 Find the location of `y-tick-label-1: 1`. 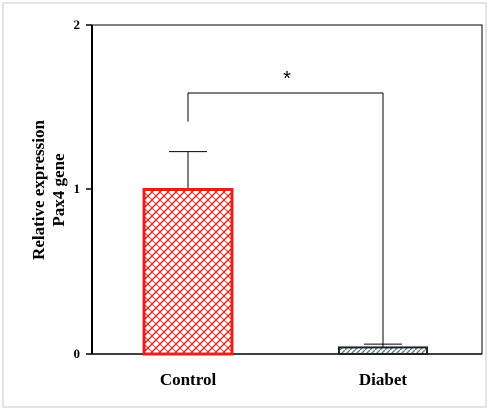

y-tick-label-1: 1 is located at coordinates (77, 188).